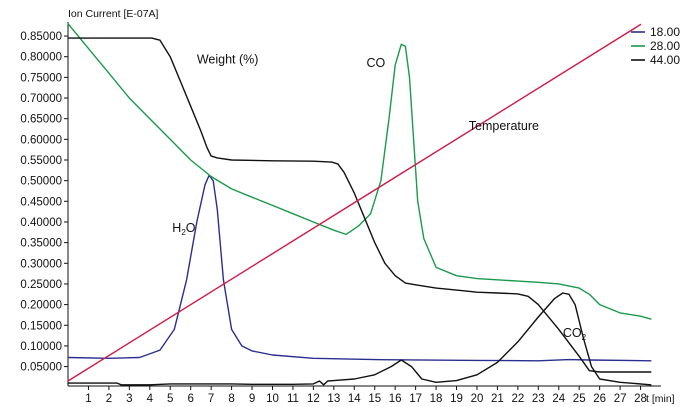 Image resolution: width=689 pixels, height=407 pixels. I want to click on y-tick-label: 0.55000, so click(41, 161).